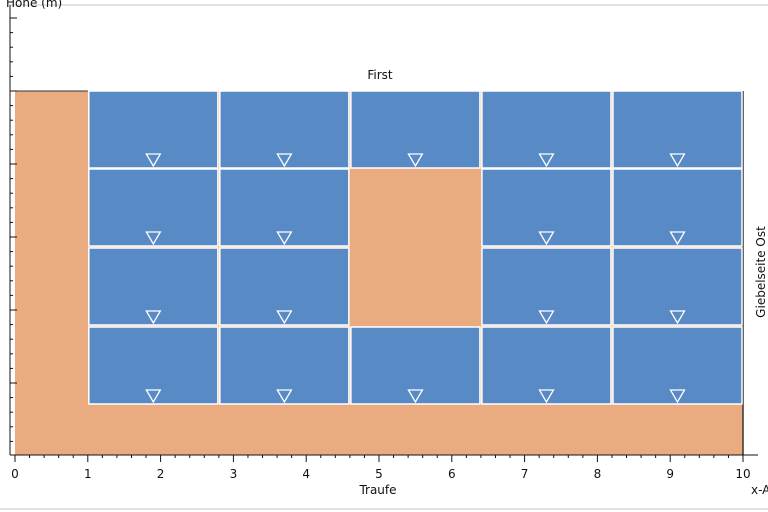  I want to click on y-axis-label: Höhe (m), so click(34, 5).